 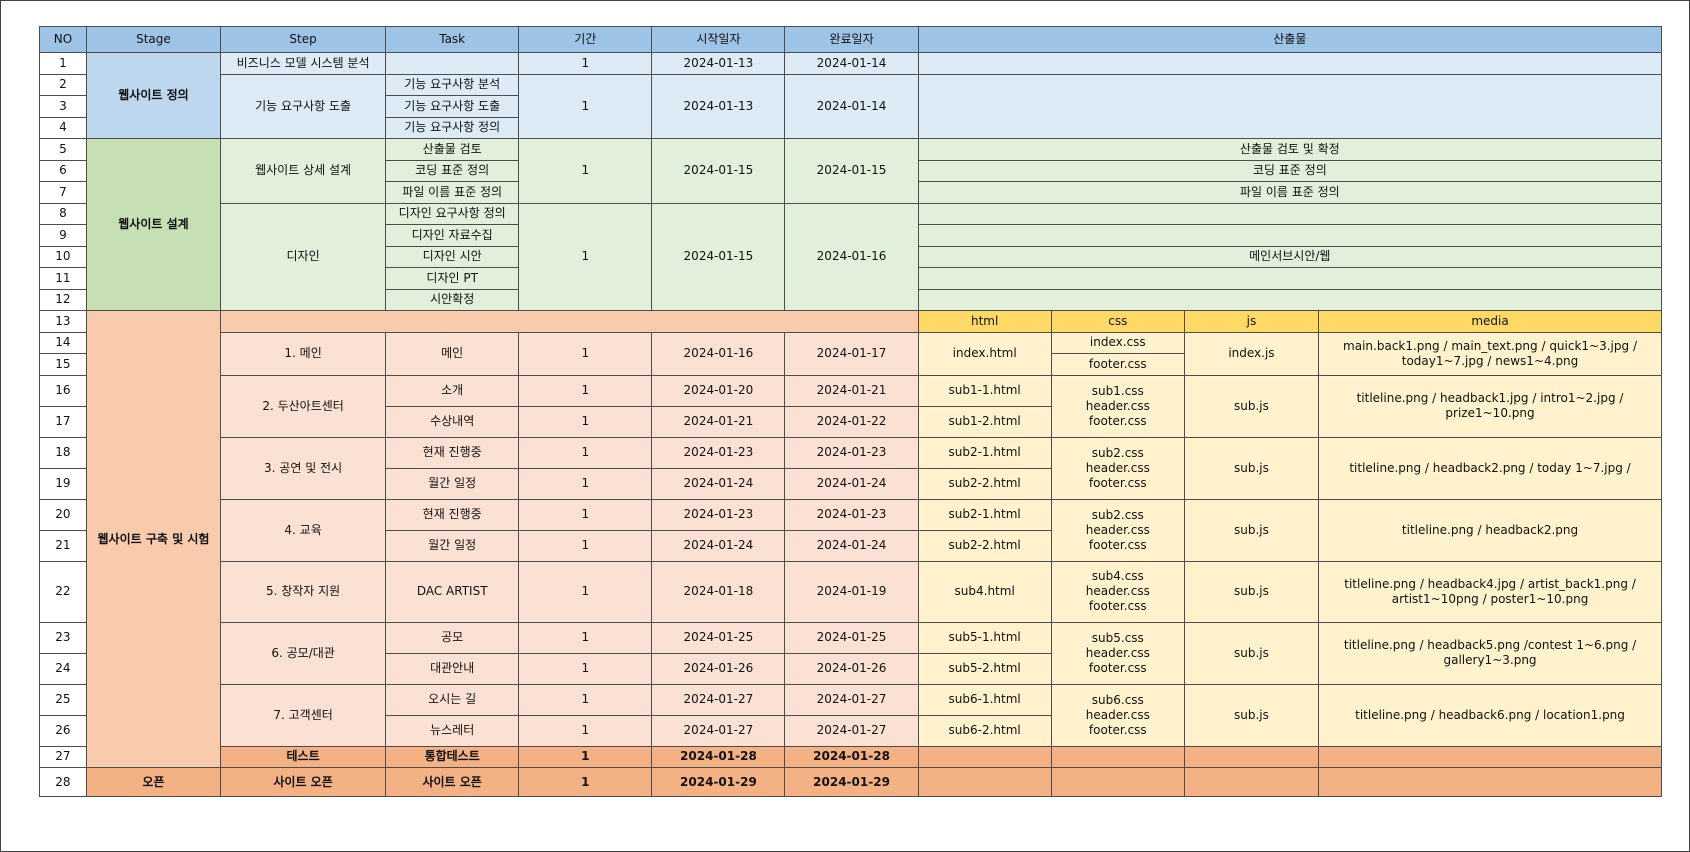 I want to click on end-date-cell: 2024-01-19, so click(x=851, y=591).